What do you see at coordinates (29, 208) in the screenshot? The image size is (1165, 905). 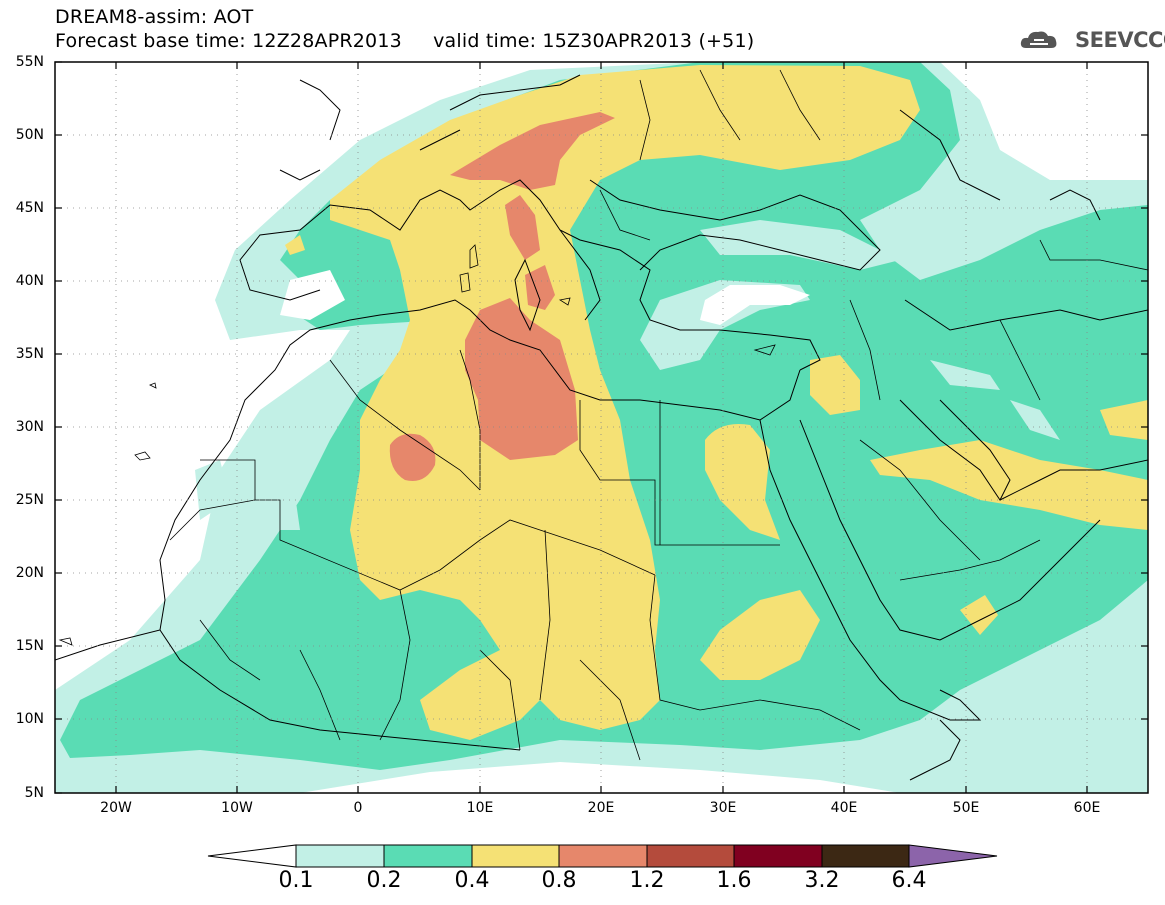 I see `lat-label-45n: 45N` at bounding box center [29, 208].